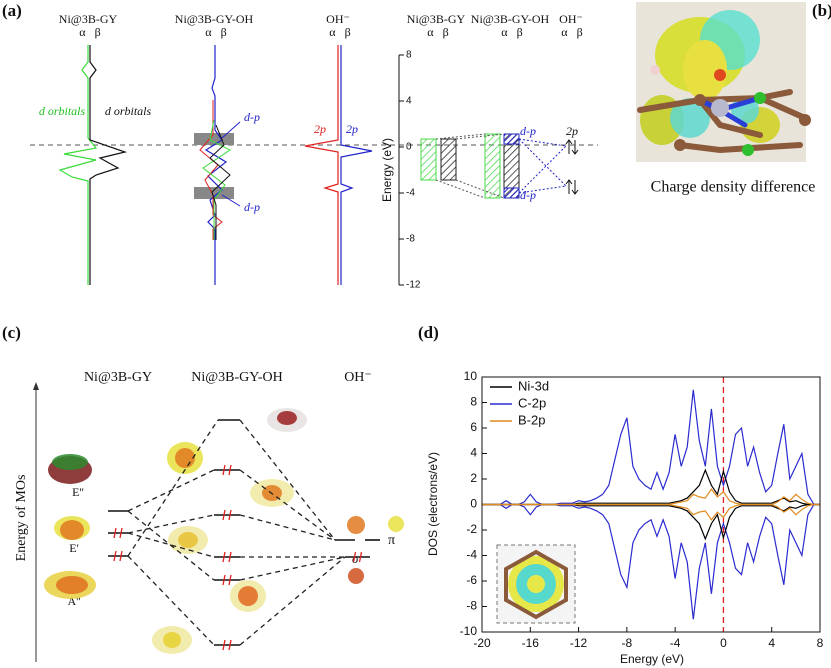 The image size is (831, 668). What do you see at coordinates (821, 10) in the screenshot?
I see `panel-label: (b)` at bounding box center [821, 10].